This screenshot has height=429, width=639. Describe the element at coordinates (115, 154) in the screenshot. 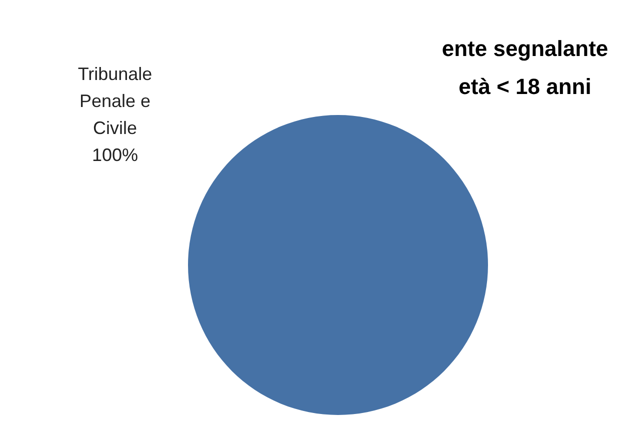

I see `data-label: 100%` at that location.